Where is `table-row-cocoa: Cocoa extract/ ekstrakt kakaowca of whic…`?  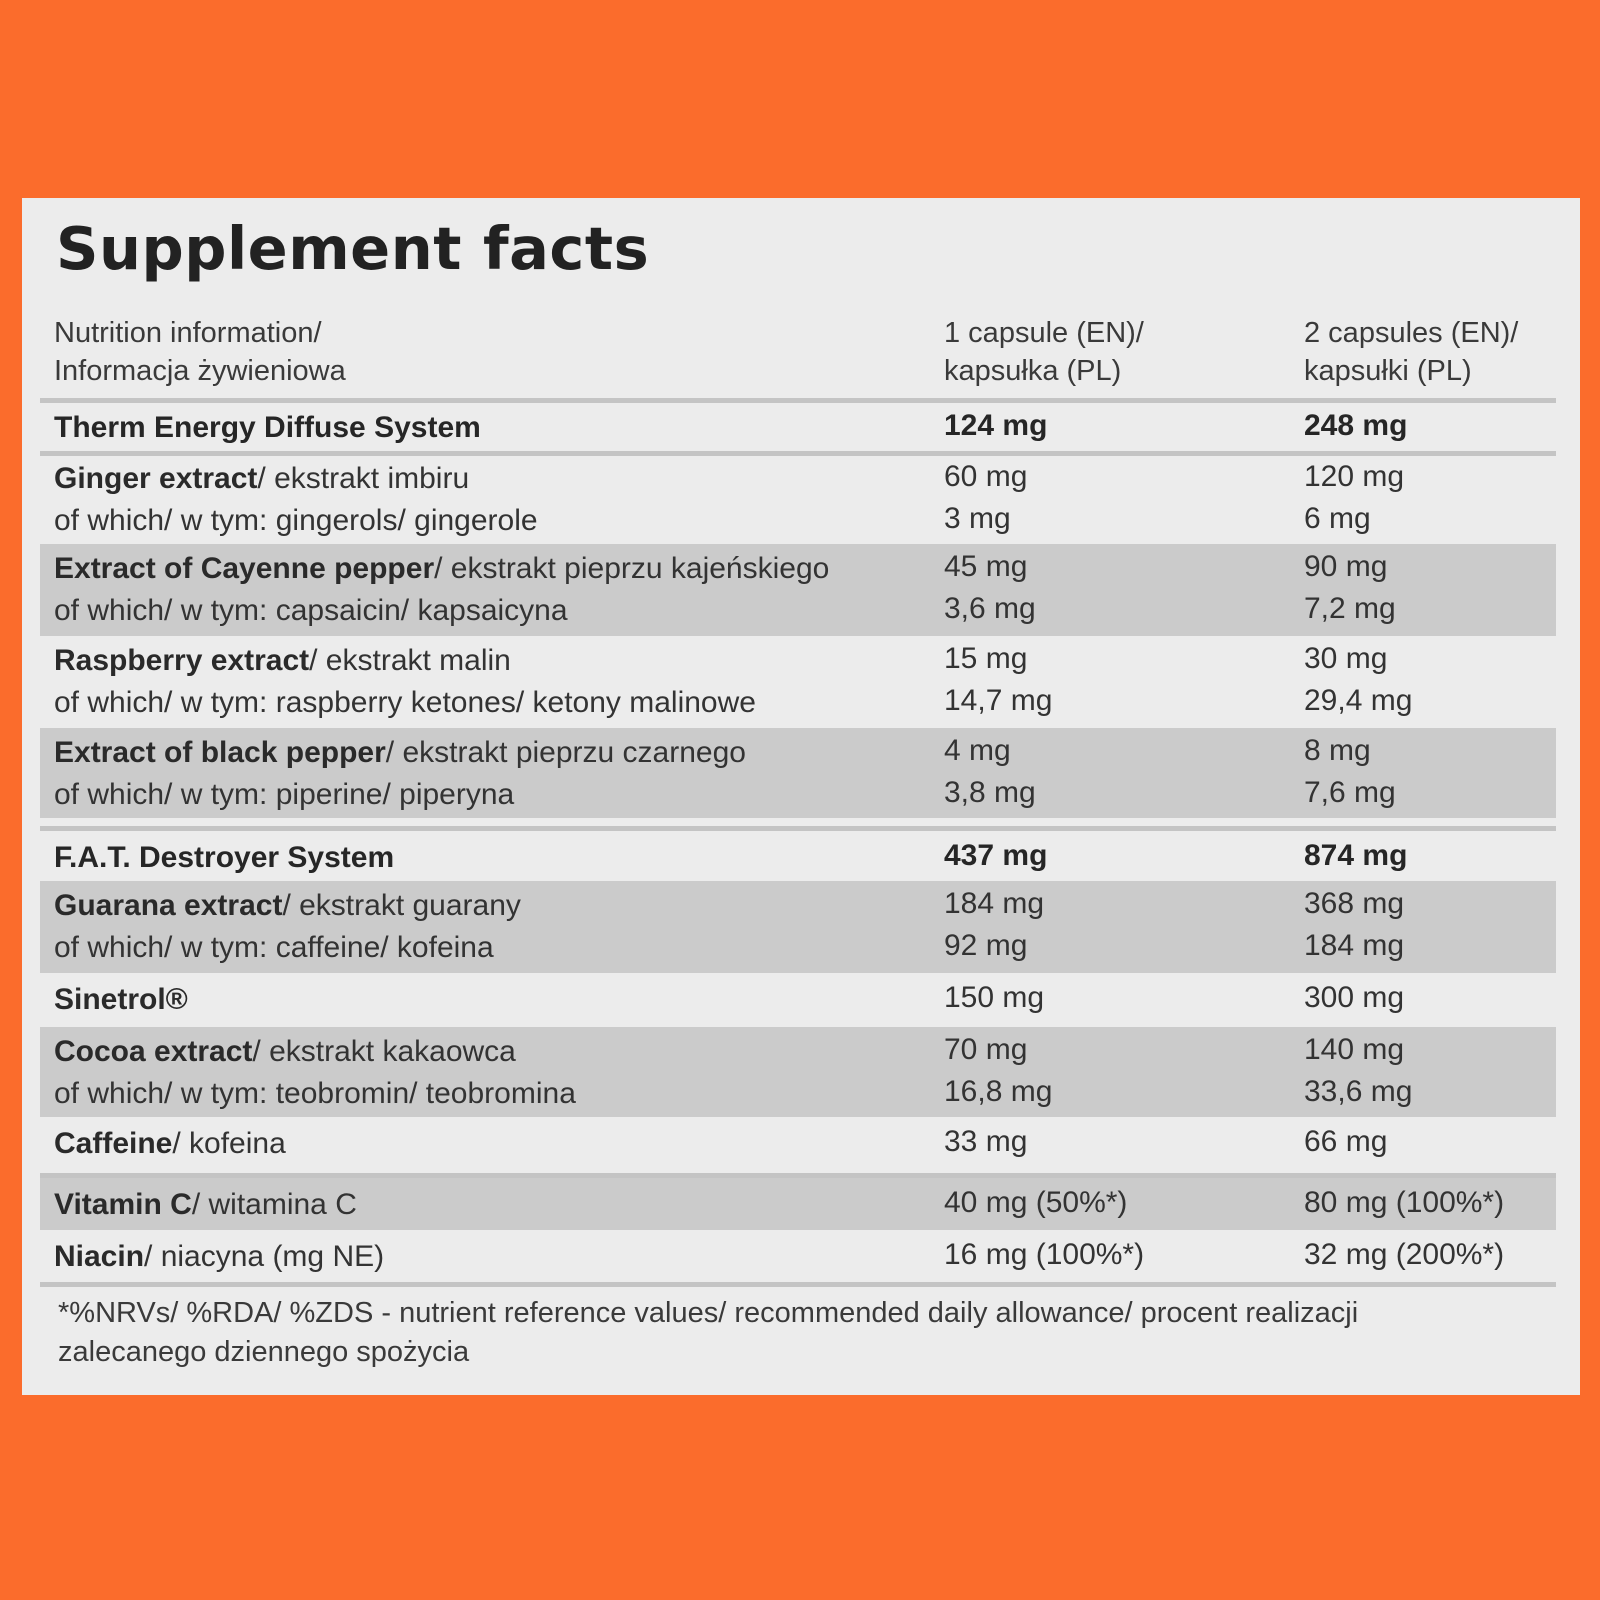
table-row-cocoa: Cocoa extract/ ekstrakt kakaowca of whic… is located at coordinates (798, 1072).